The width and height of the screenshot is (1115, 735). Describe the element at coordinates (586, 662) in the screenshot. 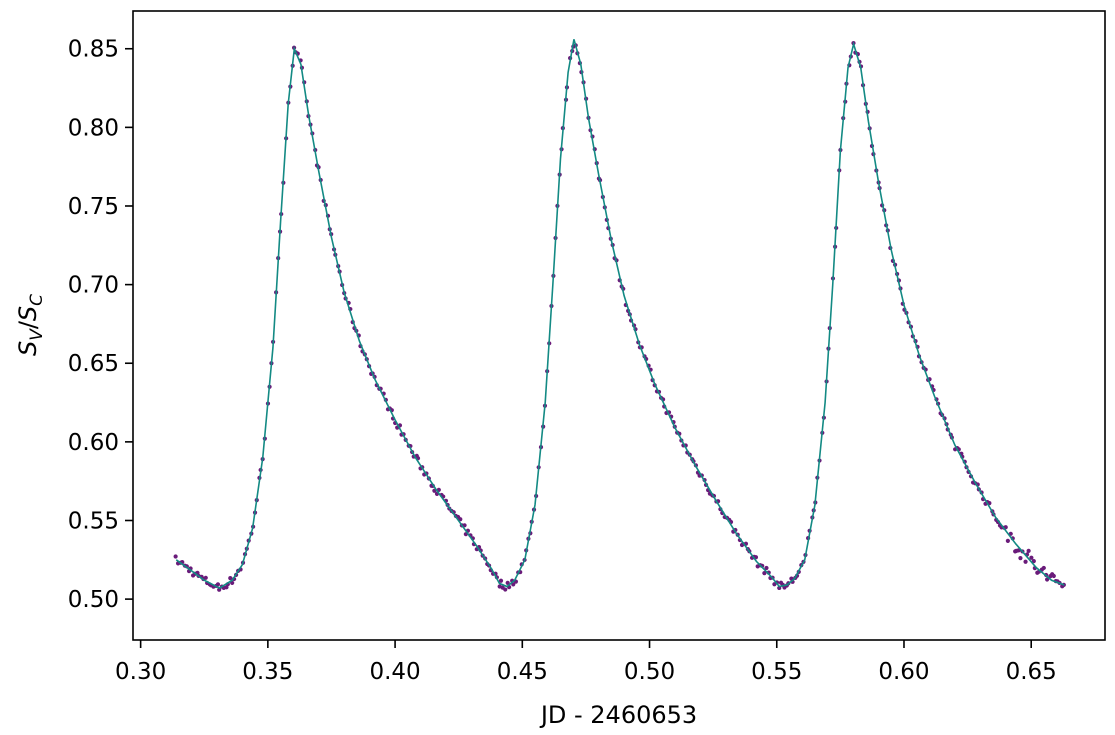

I see `x-axis: 0.30 0.35 0.40 0.45 0.50 0.55 0.60 0.65` at that location.